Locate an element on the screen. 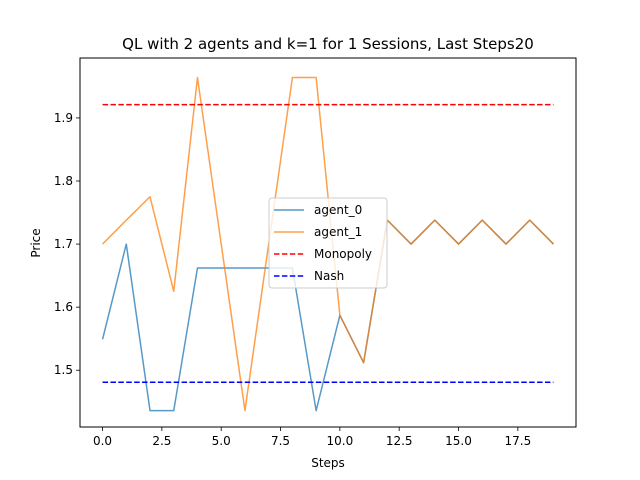 This screenshot has width=640, height=480. legend-label-monopoly: Monopoly is located at coordinates (343, 254).